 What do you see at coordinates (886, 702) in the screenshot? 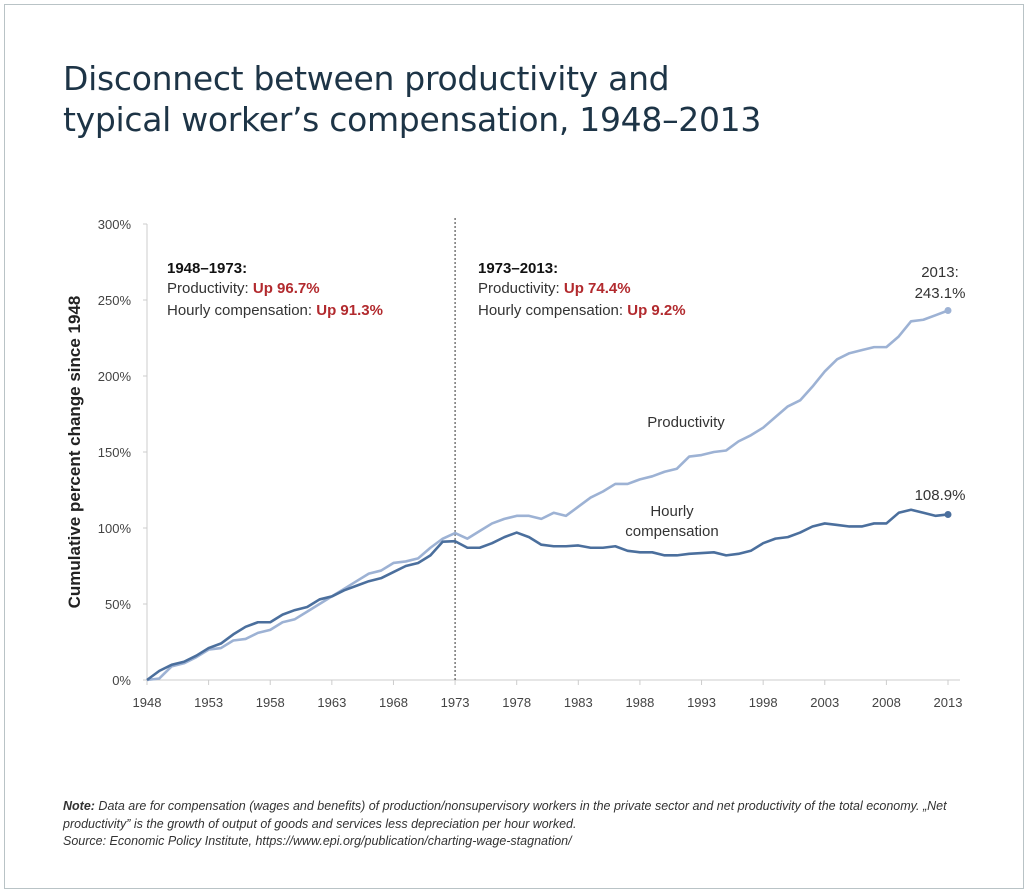
I see `x-tick-label: 2008` at bounding box center [886, 702].